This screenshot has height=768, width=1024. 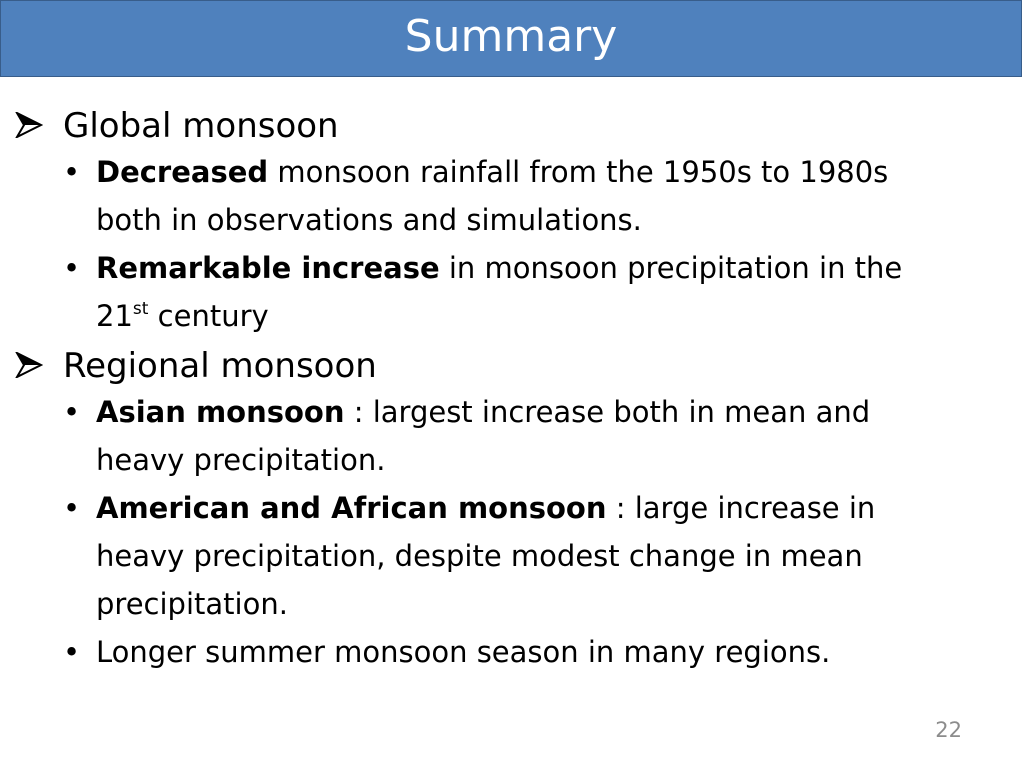 I want to click on bullet-line: 21st century, so click(x=540, y=316).